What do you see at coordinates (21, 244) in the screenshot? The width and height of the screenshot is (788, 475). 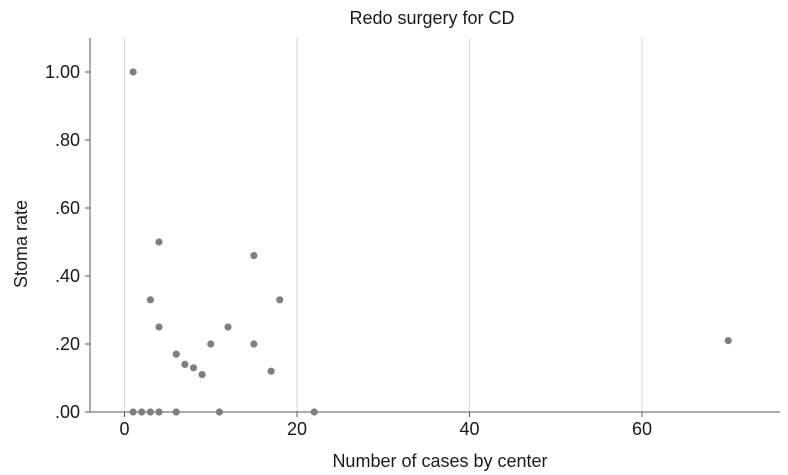 I see `y-axis-label: Stoma rate` at bounding box center [21, 244].